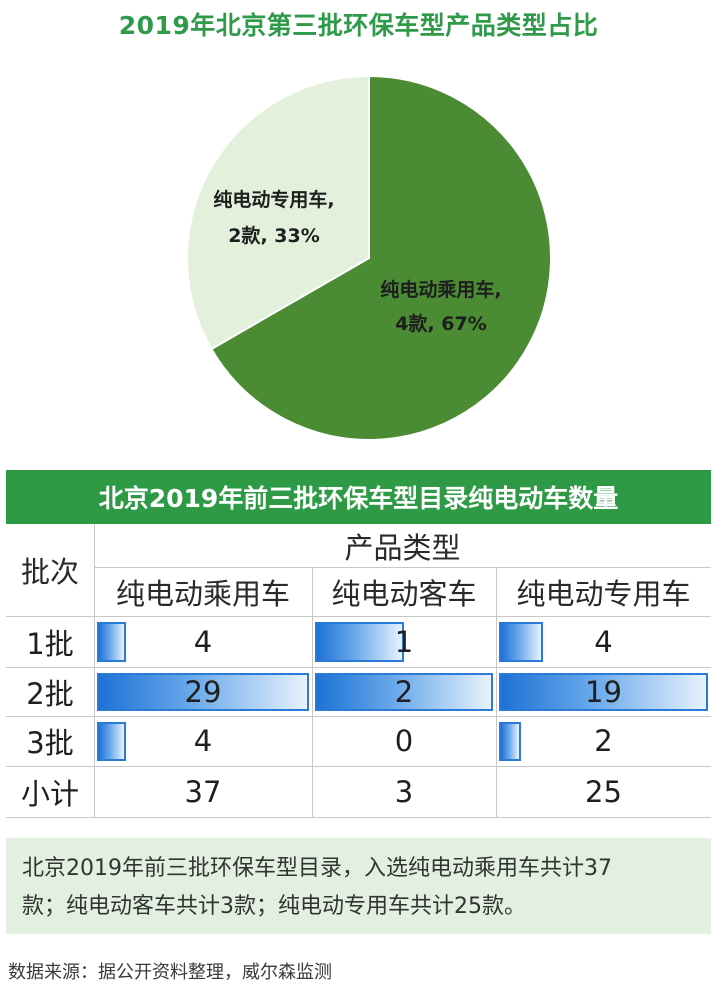 Image resolution: width=717 pixels, height=995 pixels. I want to click on total-row-label: 小计, so click(49, 793).